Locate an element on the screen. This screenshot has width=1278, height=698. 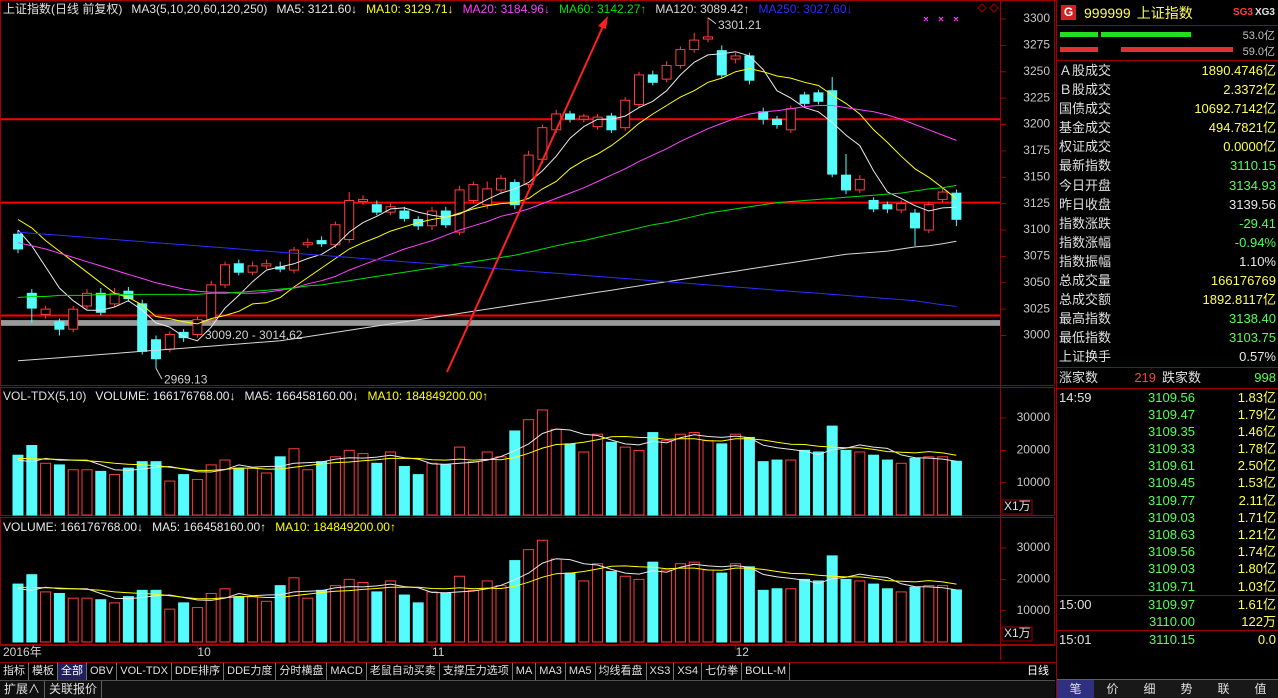
quote-label: 今日开盘 is located at coordinates (1085, 185).